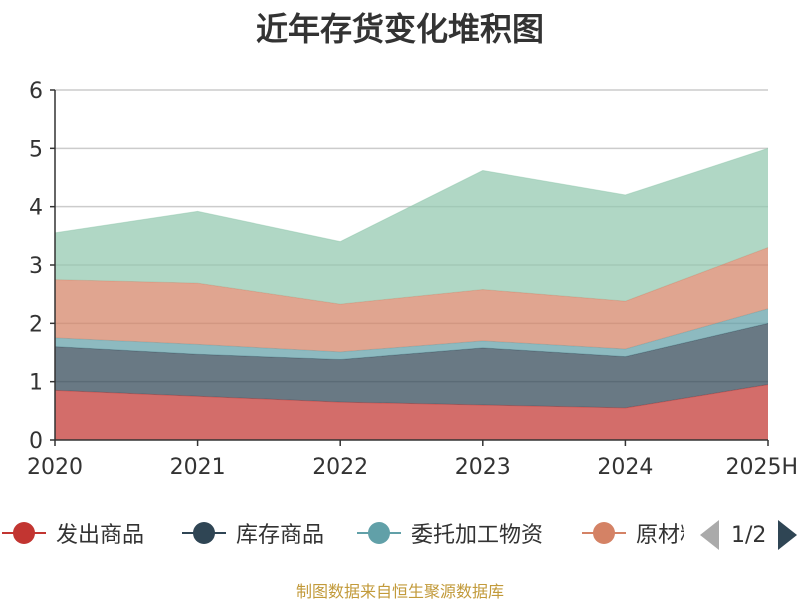 Image resolution: width=800 pixels, height=602 pixels. I want to click on legend-next-page-icon, so click(788, 535).